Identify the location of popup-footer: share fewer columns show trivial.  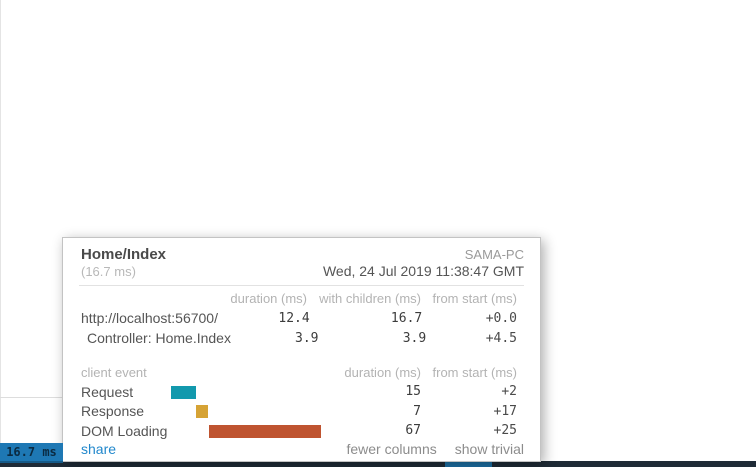
(301, 450).